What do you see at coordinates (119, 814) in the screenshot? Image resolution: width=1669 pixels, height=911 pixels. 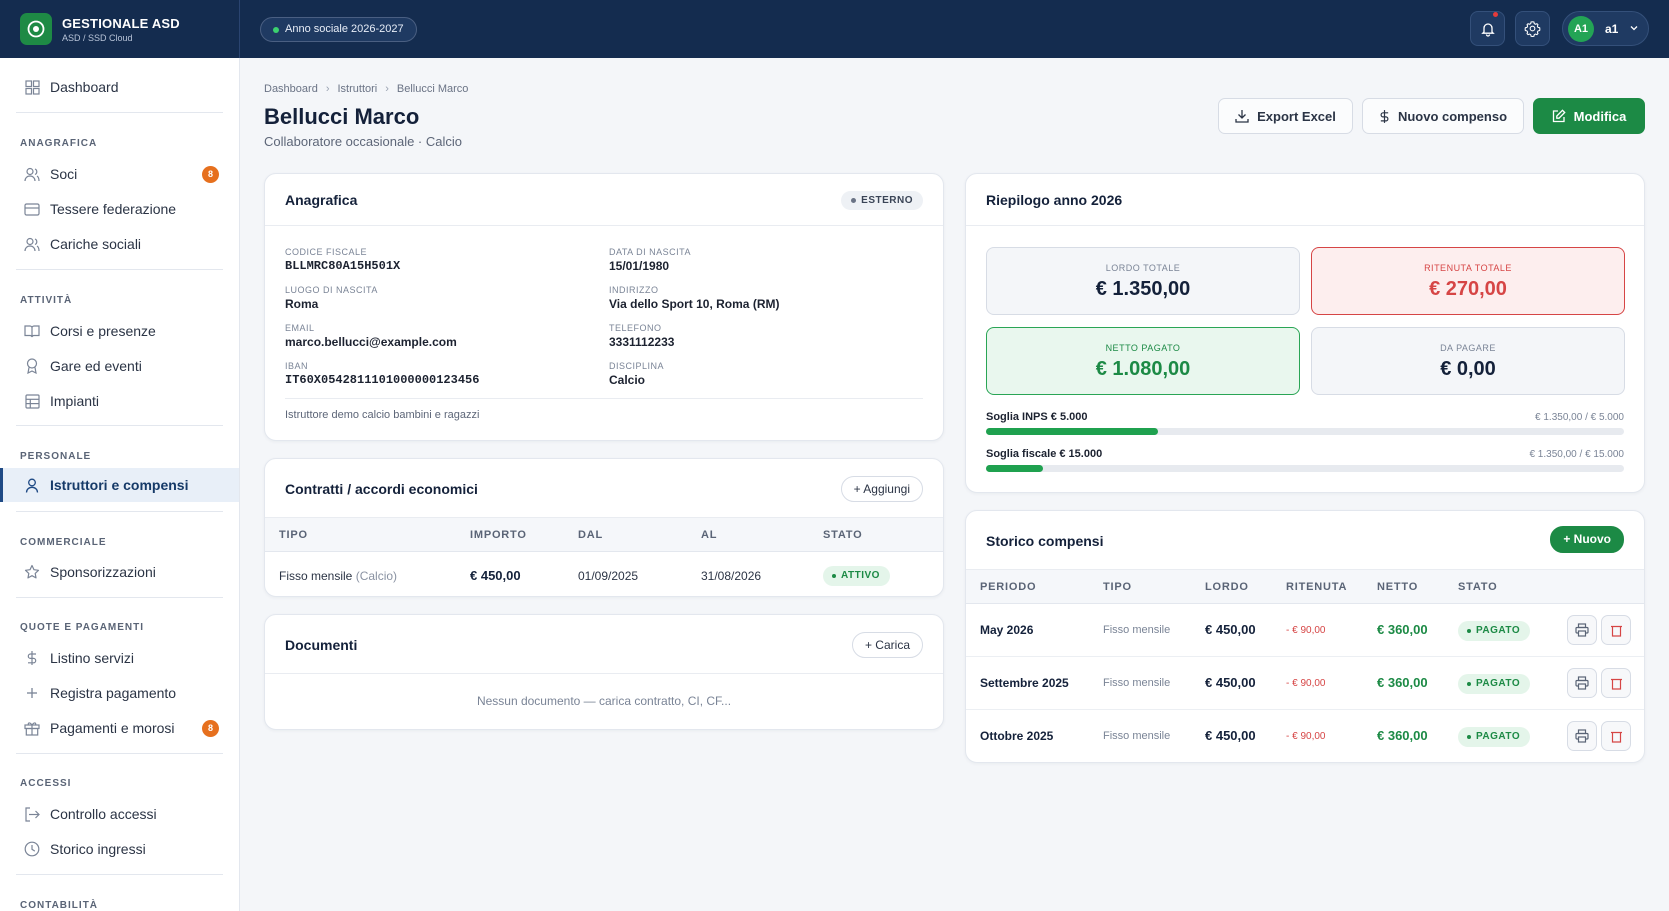 I see `sidebar-item-controllo: Controllo accessi` at bounding box center [119, 814].